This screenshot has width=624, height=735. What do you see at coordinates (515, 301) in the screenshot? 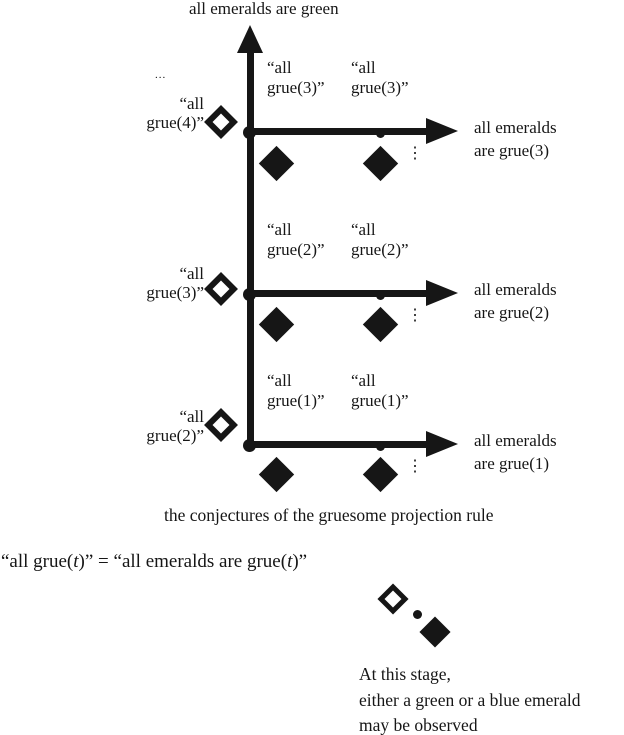
I see `horizontal-axis-label: all emeralds are grue(2)` at bounding box center [515, 301].